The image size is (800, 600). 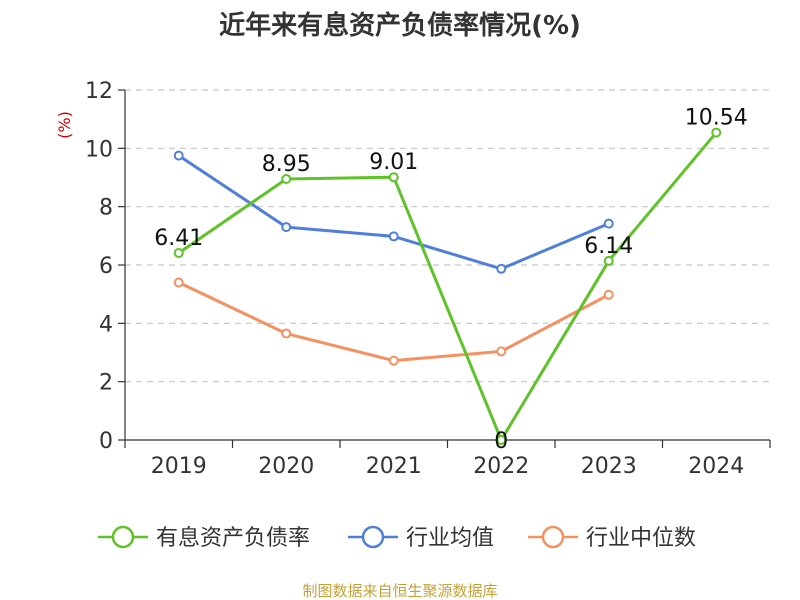 I want to click on legend-item-0: 有息资产负债率, so click(x=204, y=538).